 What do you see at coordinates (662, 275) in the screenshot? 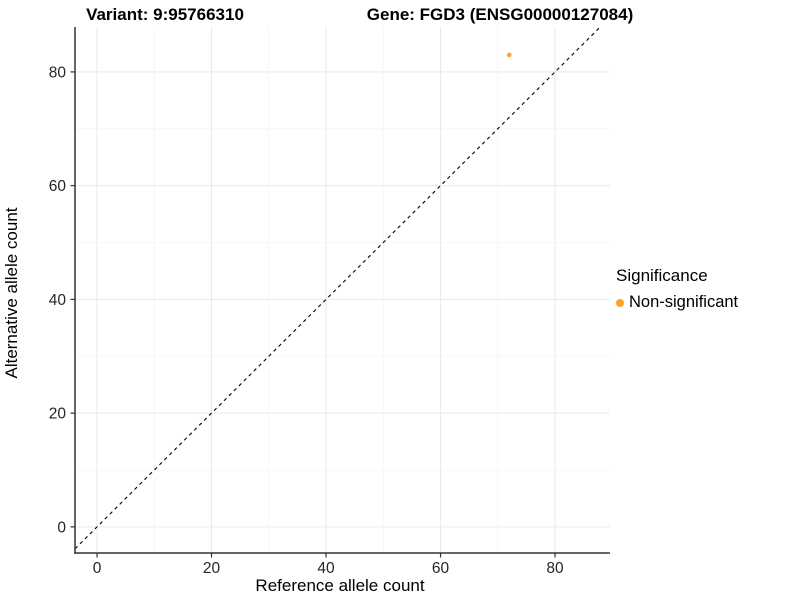
I see `legend-title: Significance` at bounding box center [662, 275].